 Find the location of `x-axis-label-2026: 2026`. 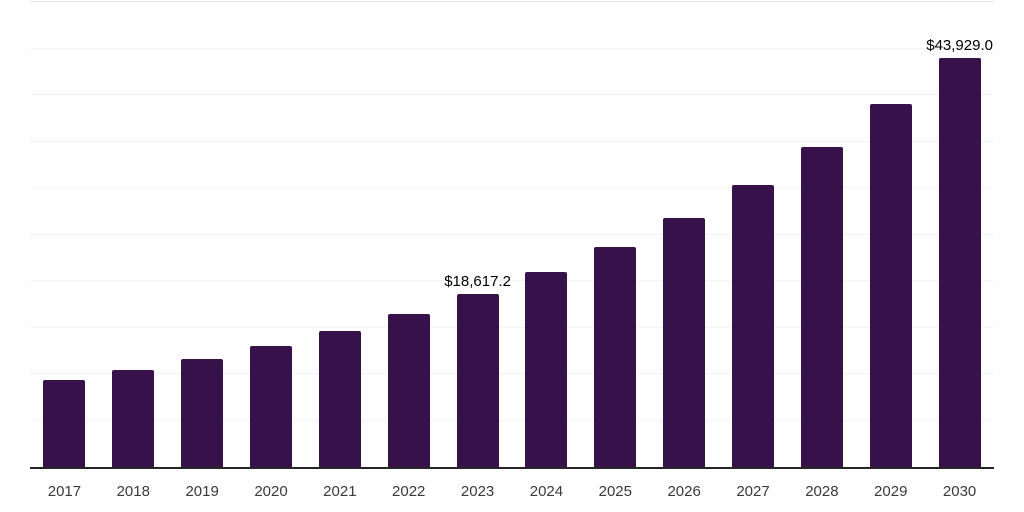

x-axis-label-2026: 2026 is located at coordinates (684, 491).